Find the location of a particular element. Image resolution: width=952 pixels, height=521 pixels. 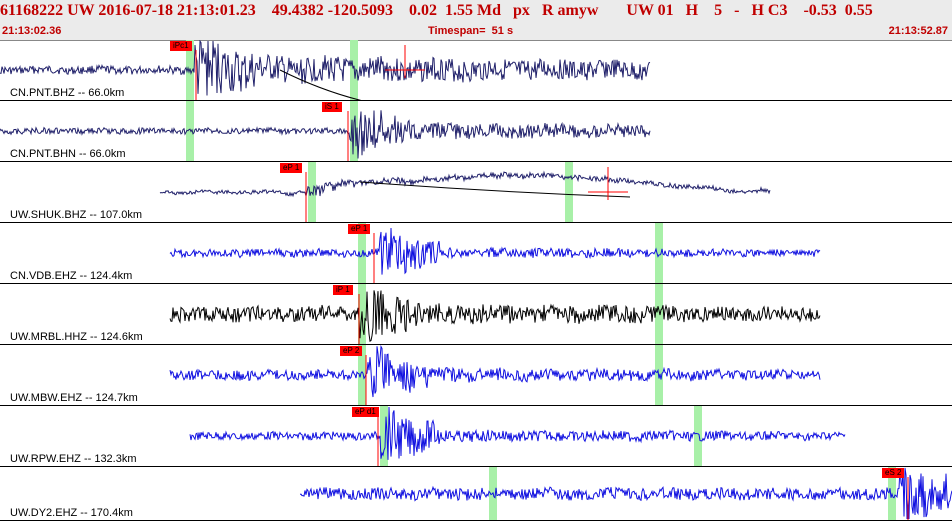

station-channel-label: CN.PNT.BHZ -- 66.0km is located at coordinates (67, 93).